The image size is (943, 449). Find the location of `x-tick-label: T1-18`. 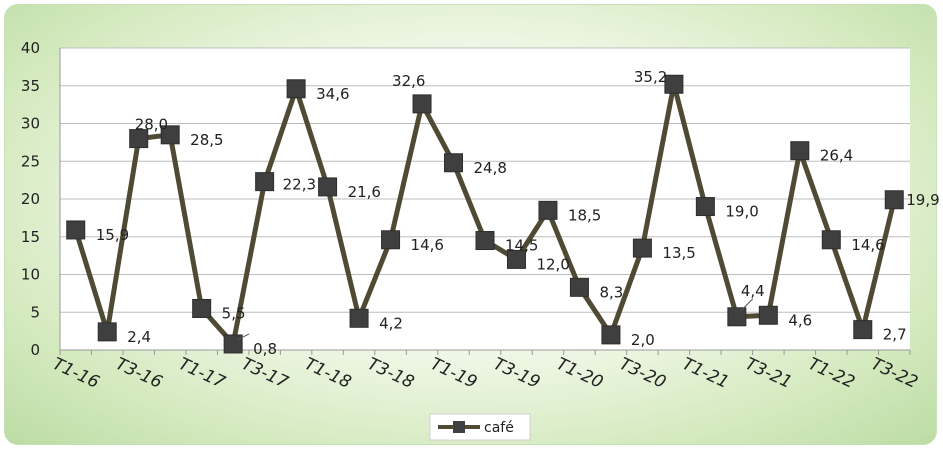

x-tick-label: T1-18 is located at coordinates (327, 373).